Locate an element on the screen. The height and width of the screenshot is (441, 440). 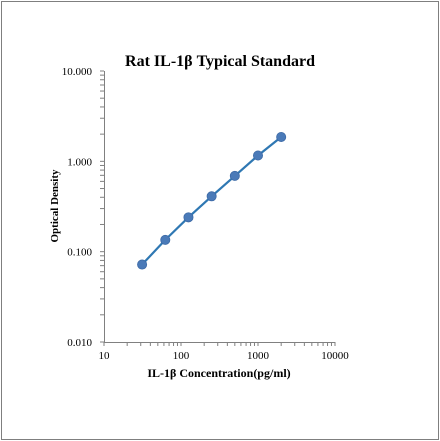
x-tick-label: 1000 is located at coordinates (258, 356).